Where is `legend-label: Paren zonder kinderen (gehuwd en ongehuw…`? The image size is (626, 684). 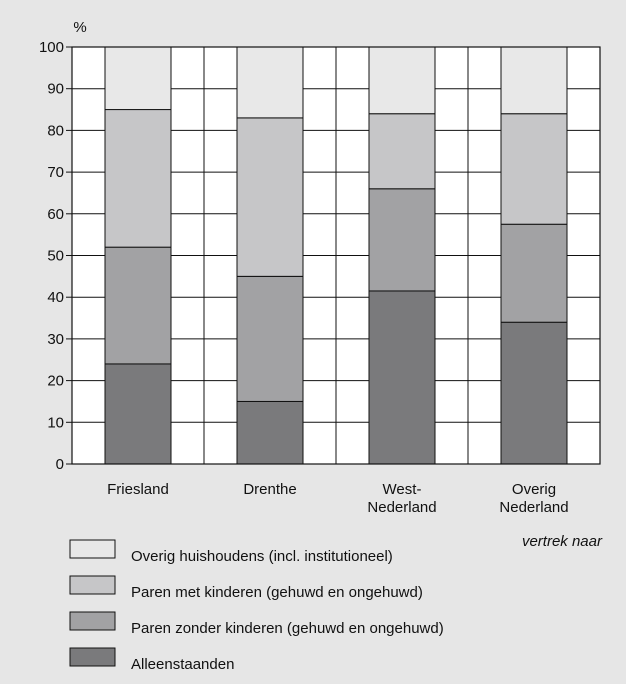
legend-label: Paren zonder kinderen (gehuwd en ongehuw… is located at coordinates (287, 628).